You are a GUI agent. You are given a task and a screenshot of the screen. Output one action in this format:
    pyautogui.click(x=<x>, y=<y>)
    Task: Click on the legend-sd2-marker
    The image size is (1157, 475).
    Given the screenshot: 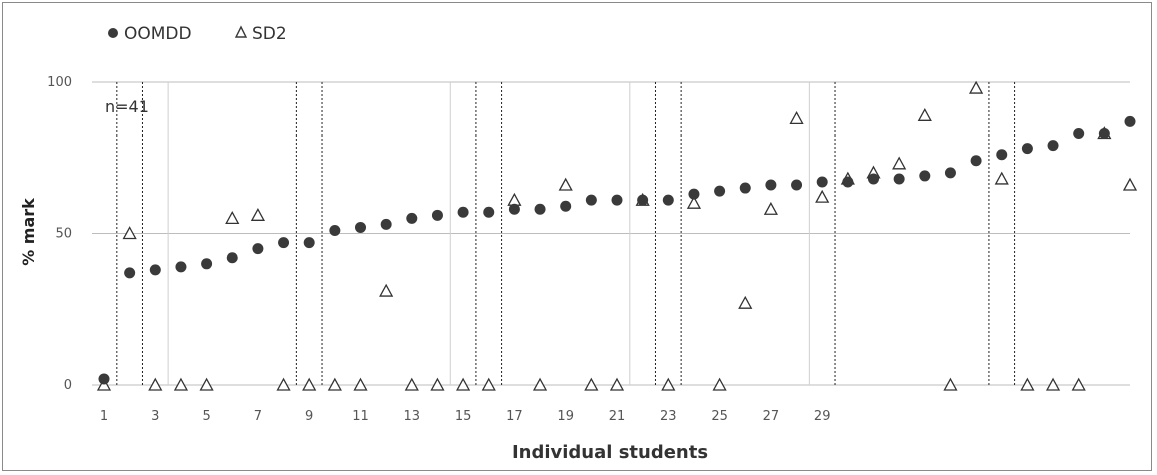 What is the action you would take?
    pyautogui.click(x=241, y=31)
    